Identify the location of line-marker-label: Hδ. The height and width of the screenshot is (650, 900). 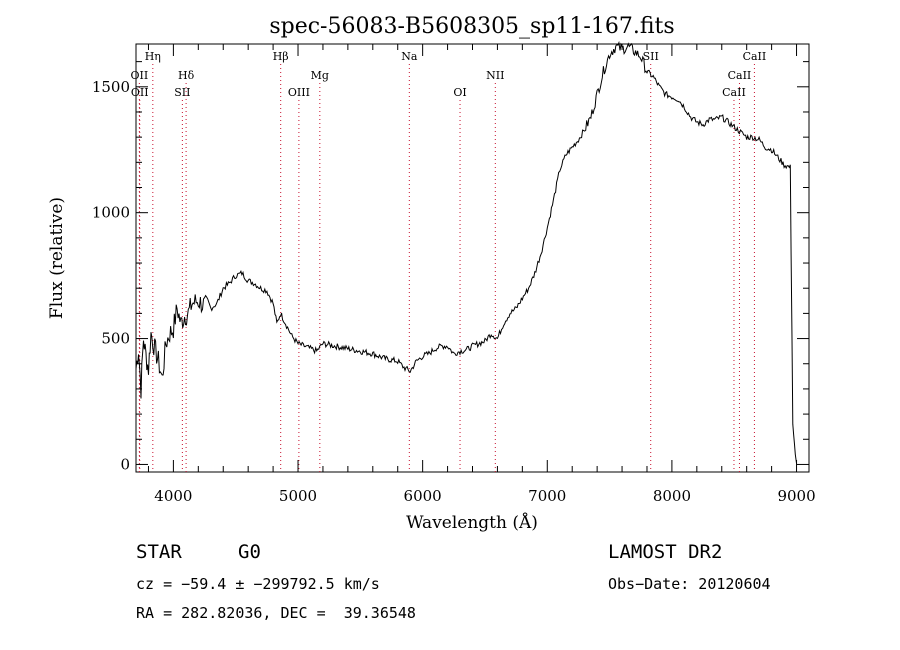
(186, 75).